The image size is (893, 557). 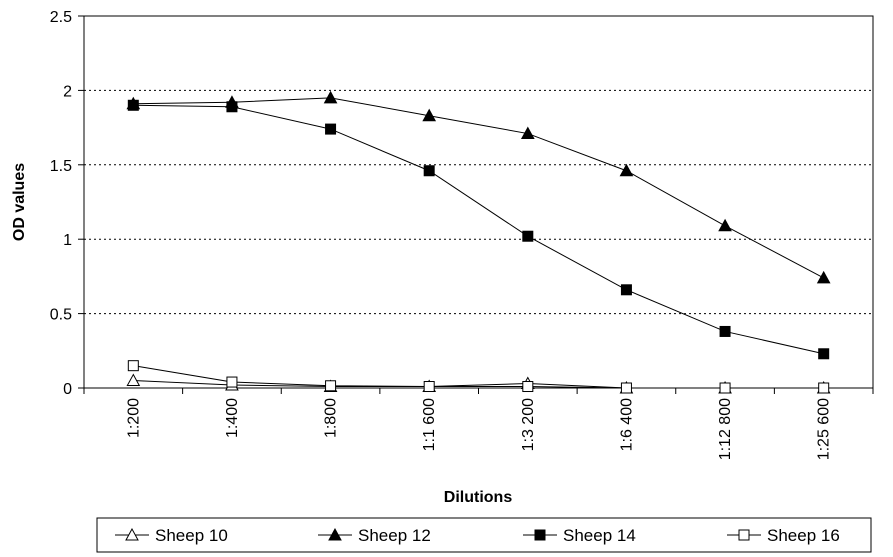 I want to click on x-tick-label: 1:200, so click(x=133, y=418).